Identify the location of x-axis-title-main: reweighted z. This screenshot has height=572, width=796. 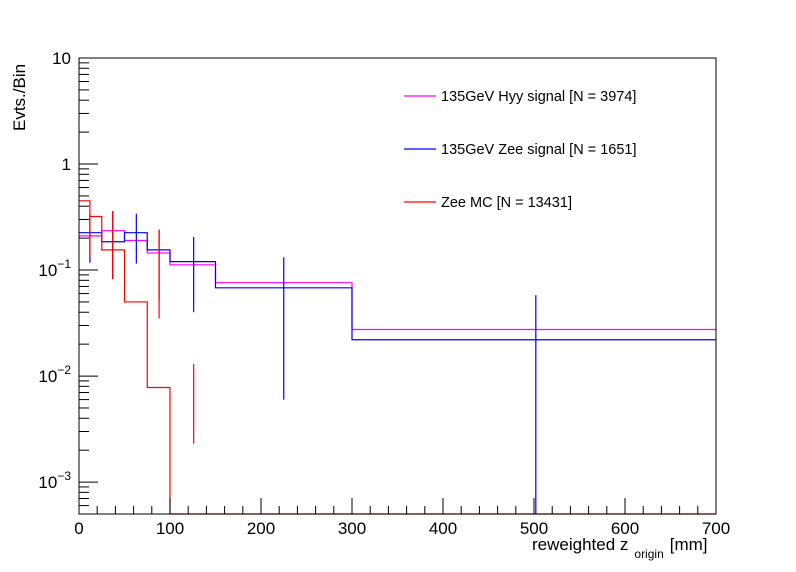
(580, 544).